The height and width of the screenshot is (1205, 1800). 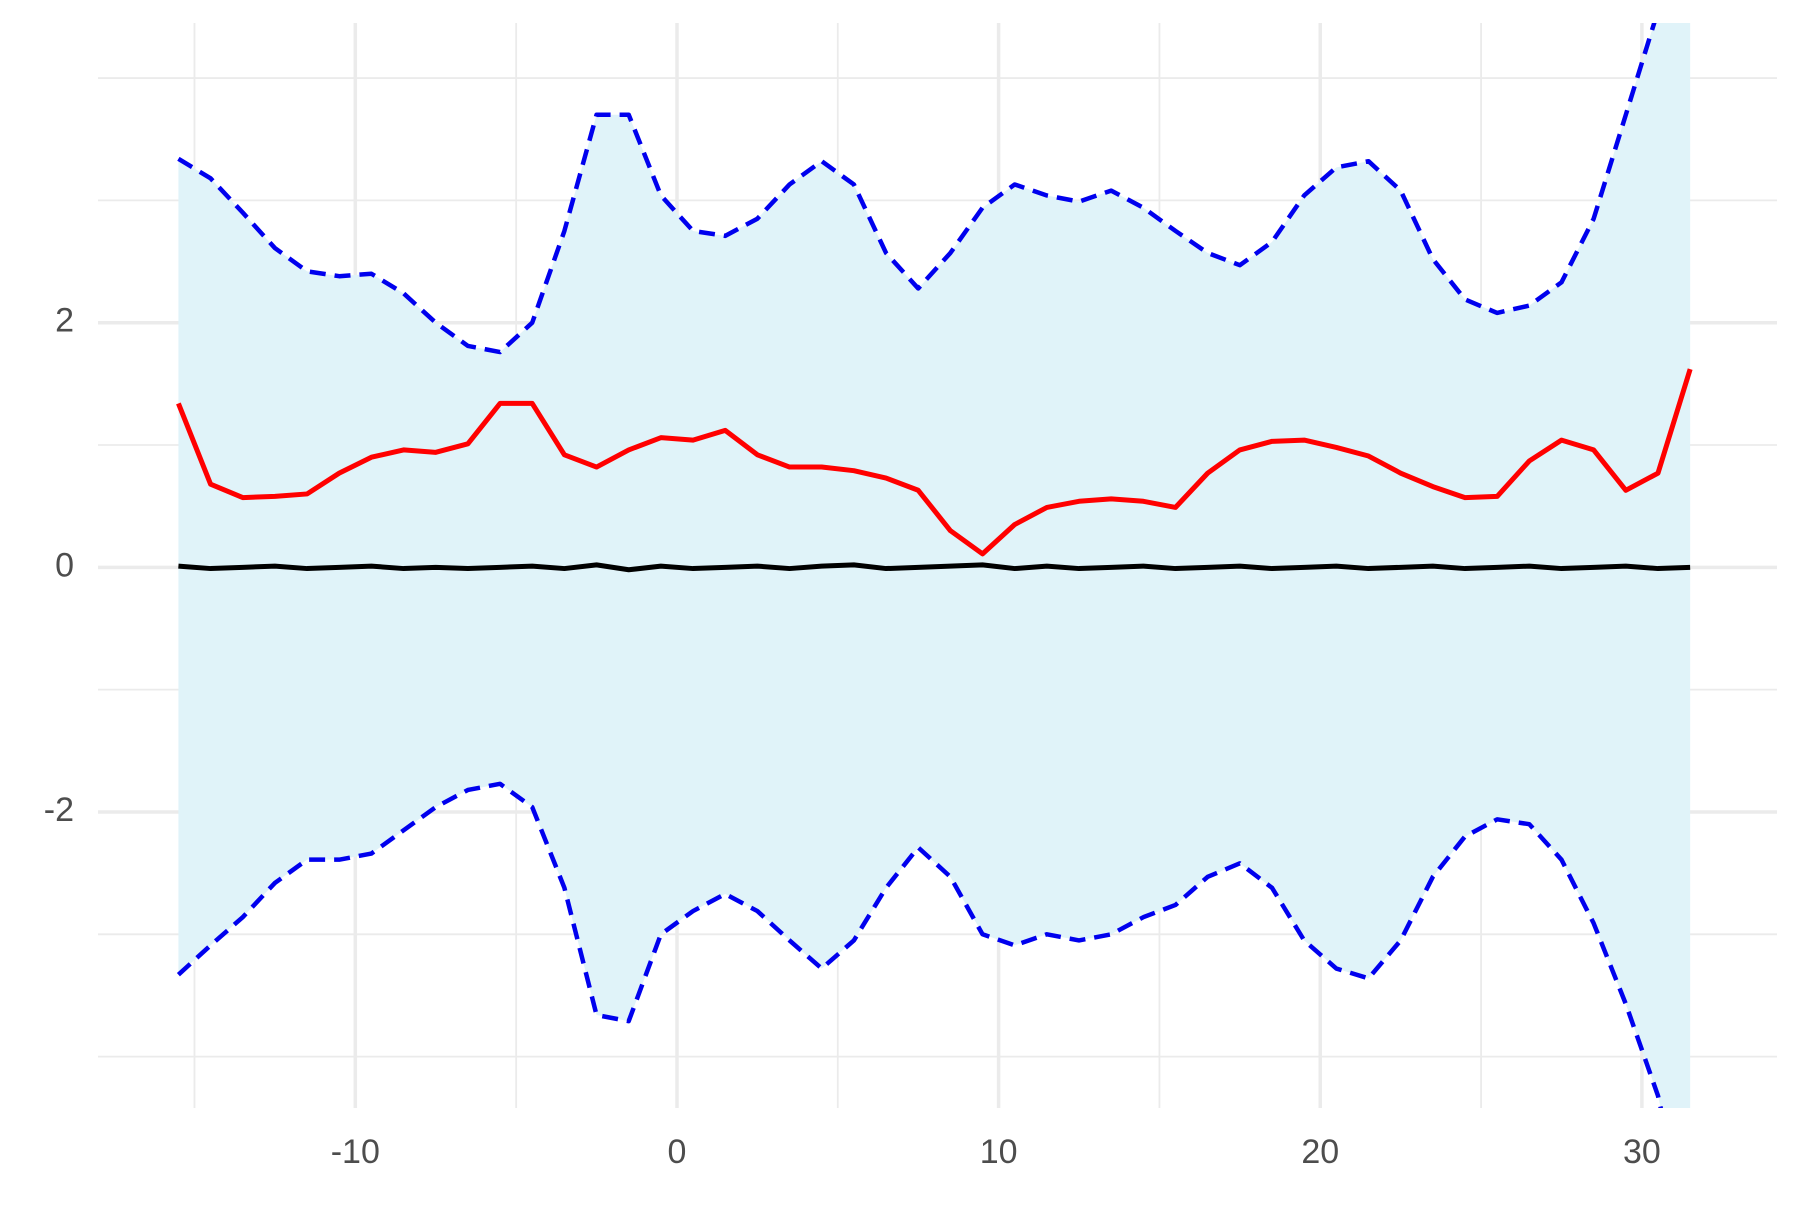 I want to click on y-tick-label: 0, so click(x=64, y=565).